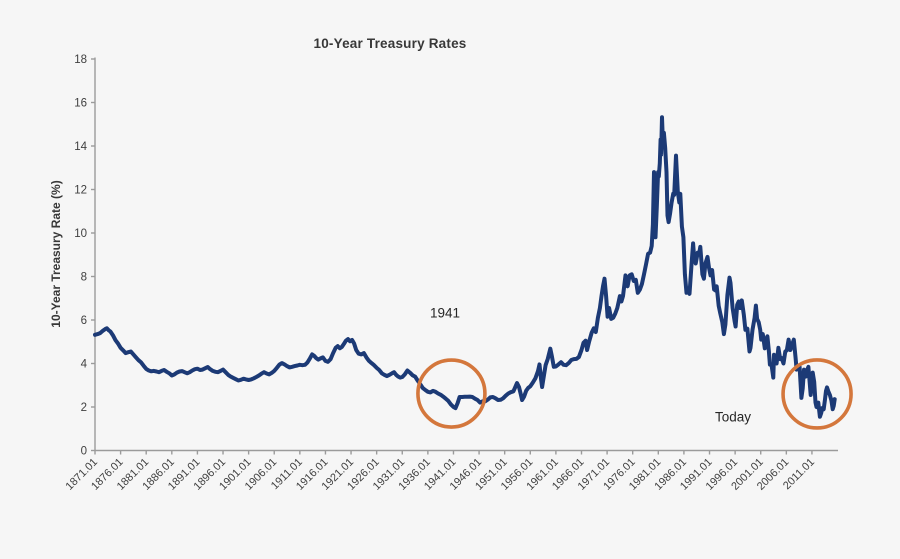  Describe the element at coordinates (84, 278) in the screenshot. I see `y-tick-label: 8` at that location.